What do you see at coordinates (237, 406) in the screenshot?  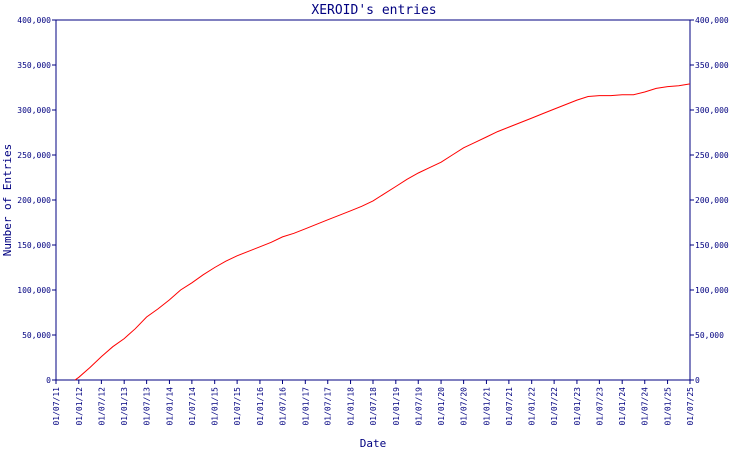 I see `x-tick-label: 01/07/15` at bounding box center [237, 406].